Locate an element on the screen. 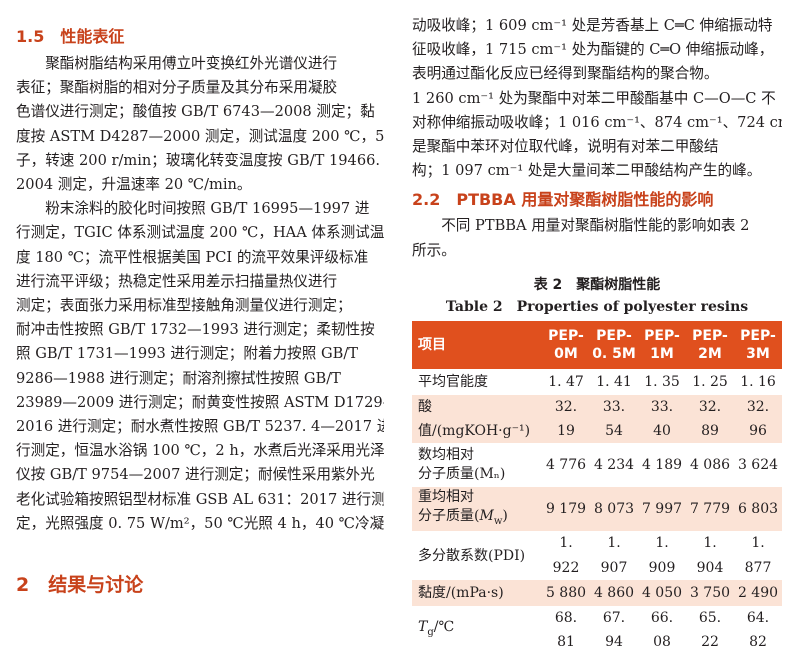  table-cell: 3 624 is located at coordinates (758, 464).